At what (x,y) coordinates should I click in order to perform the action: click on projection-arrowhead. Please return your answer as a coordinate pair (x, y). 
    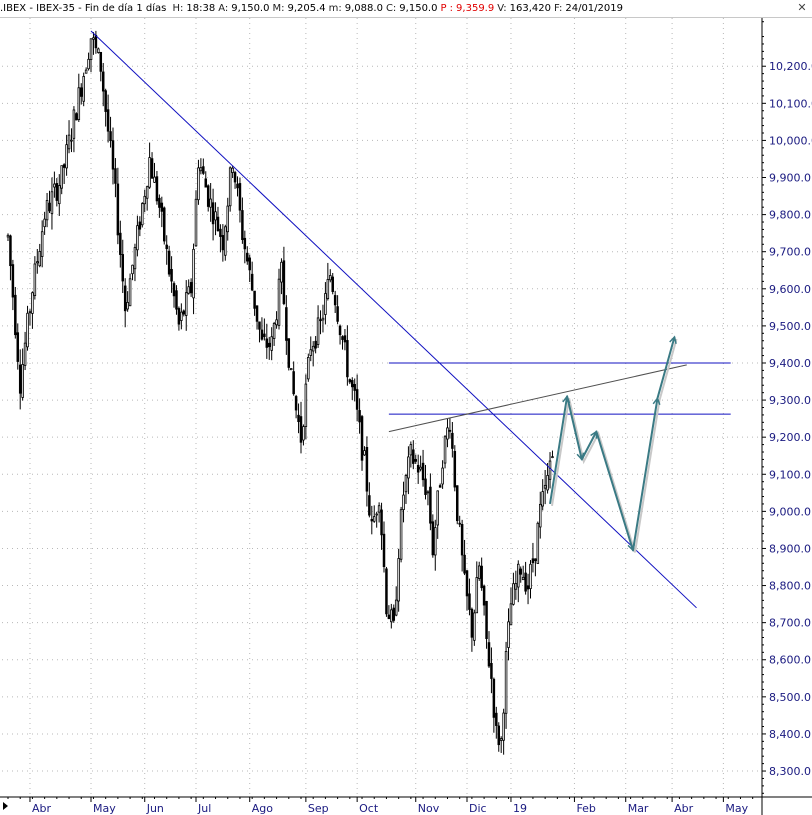
    Looking at the image, I should click on (580, 456).